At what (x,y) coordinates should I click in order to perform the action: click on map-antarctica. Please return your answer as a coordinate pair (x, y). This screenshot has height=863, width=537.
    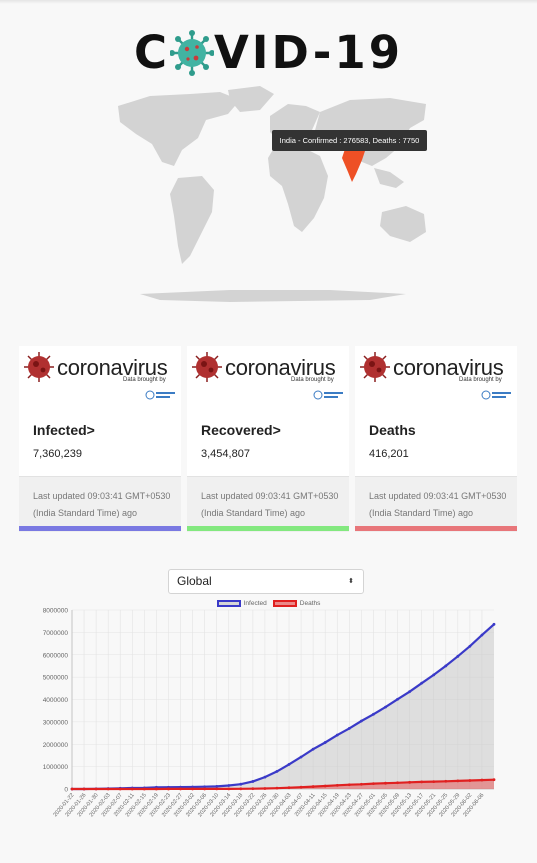
    Looking at the image, I should click on (273, 296).